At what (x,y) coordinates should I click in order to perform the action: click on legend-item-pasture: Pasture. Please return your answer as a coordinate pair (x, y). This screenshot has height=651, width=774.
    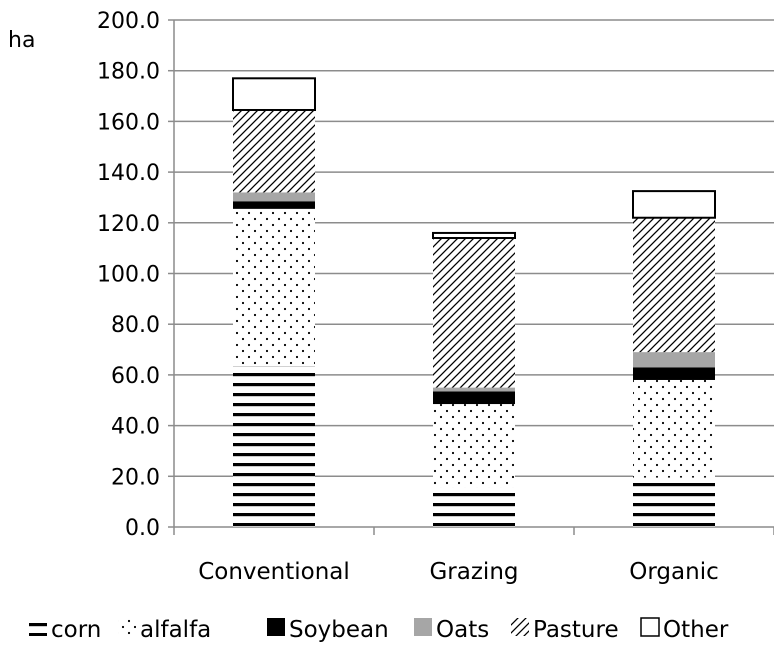
    Looking at the image, I should click on (565, 630).